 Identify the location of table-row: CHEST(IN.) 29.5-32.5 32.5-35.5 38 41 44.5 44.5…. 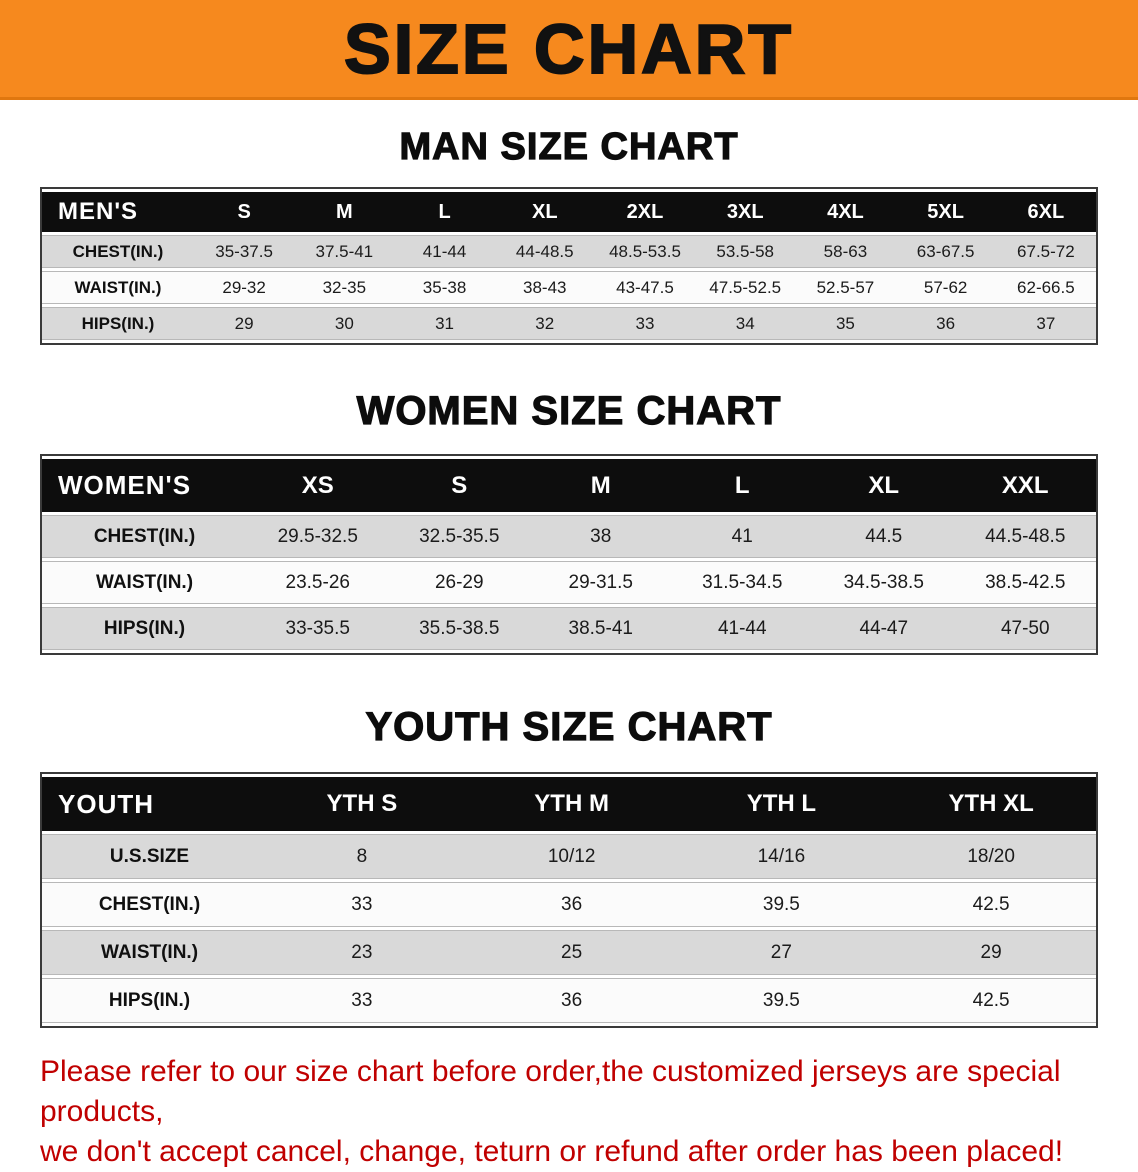
(569, 536).